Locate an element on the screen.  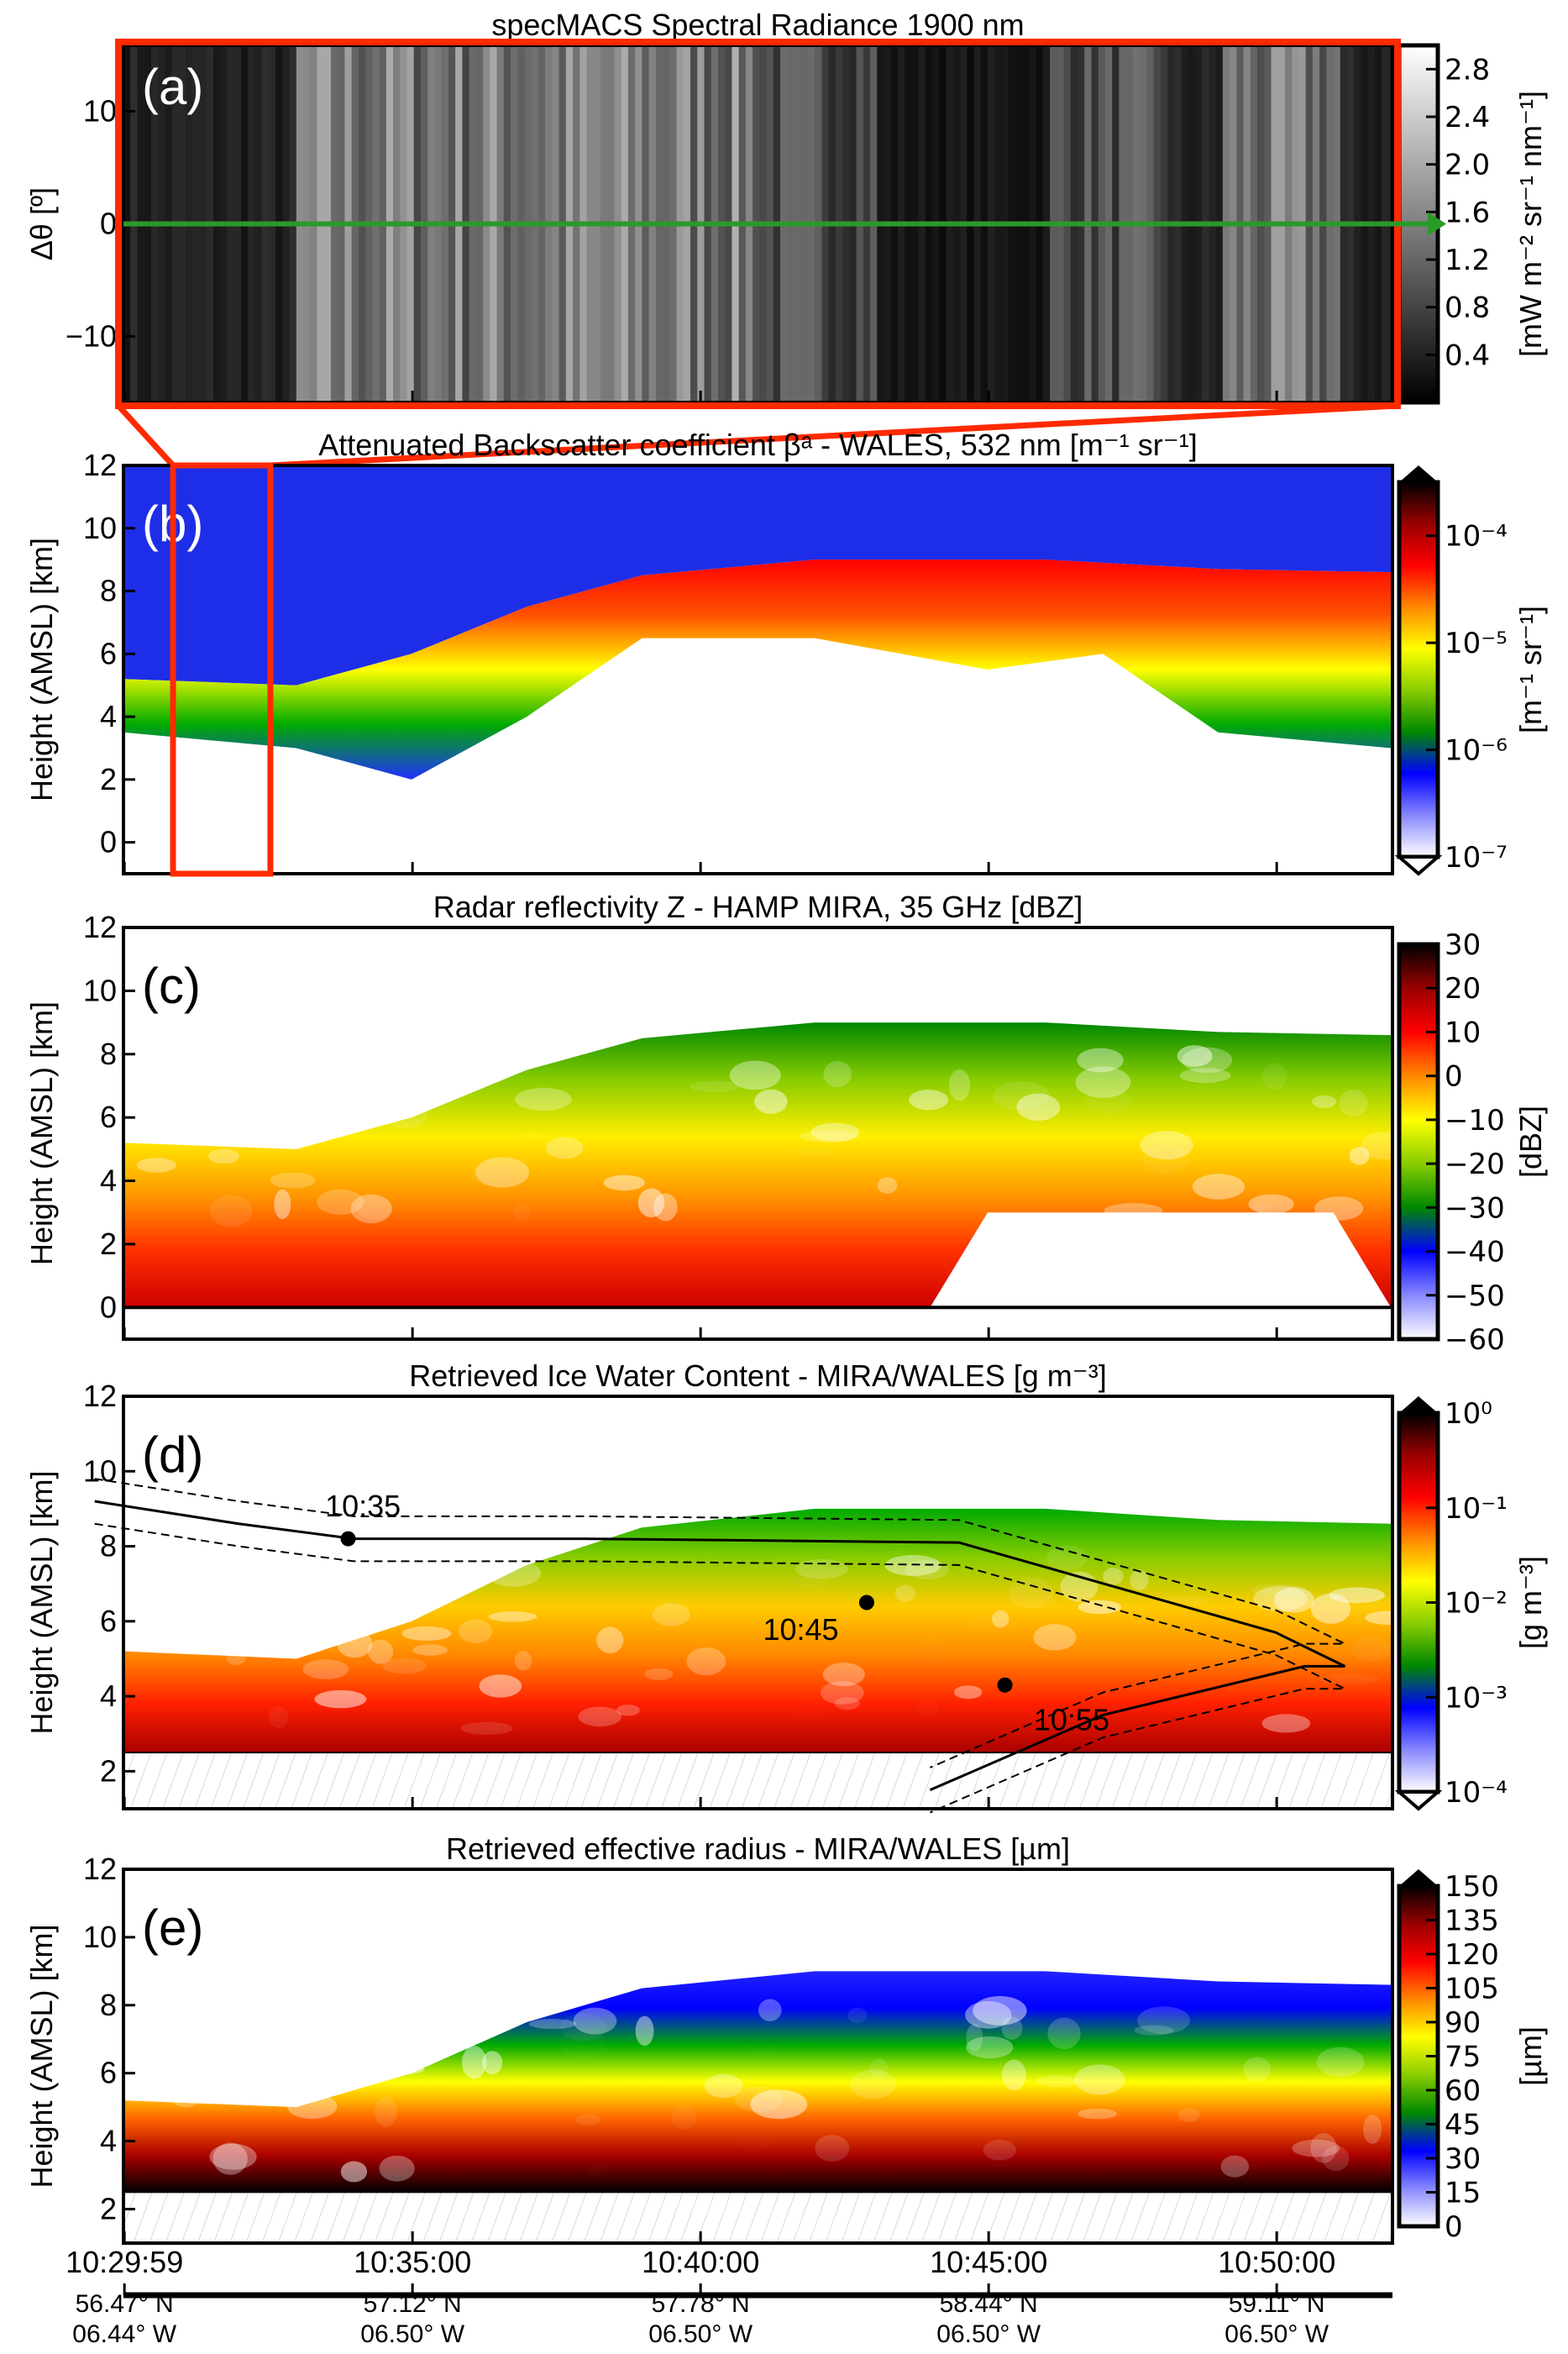
colorbar-tick-label: 0.8 is located at coordinates (1467, 308).